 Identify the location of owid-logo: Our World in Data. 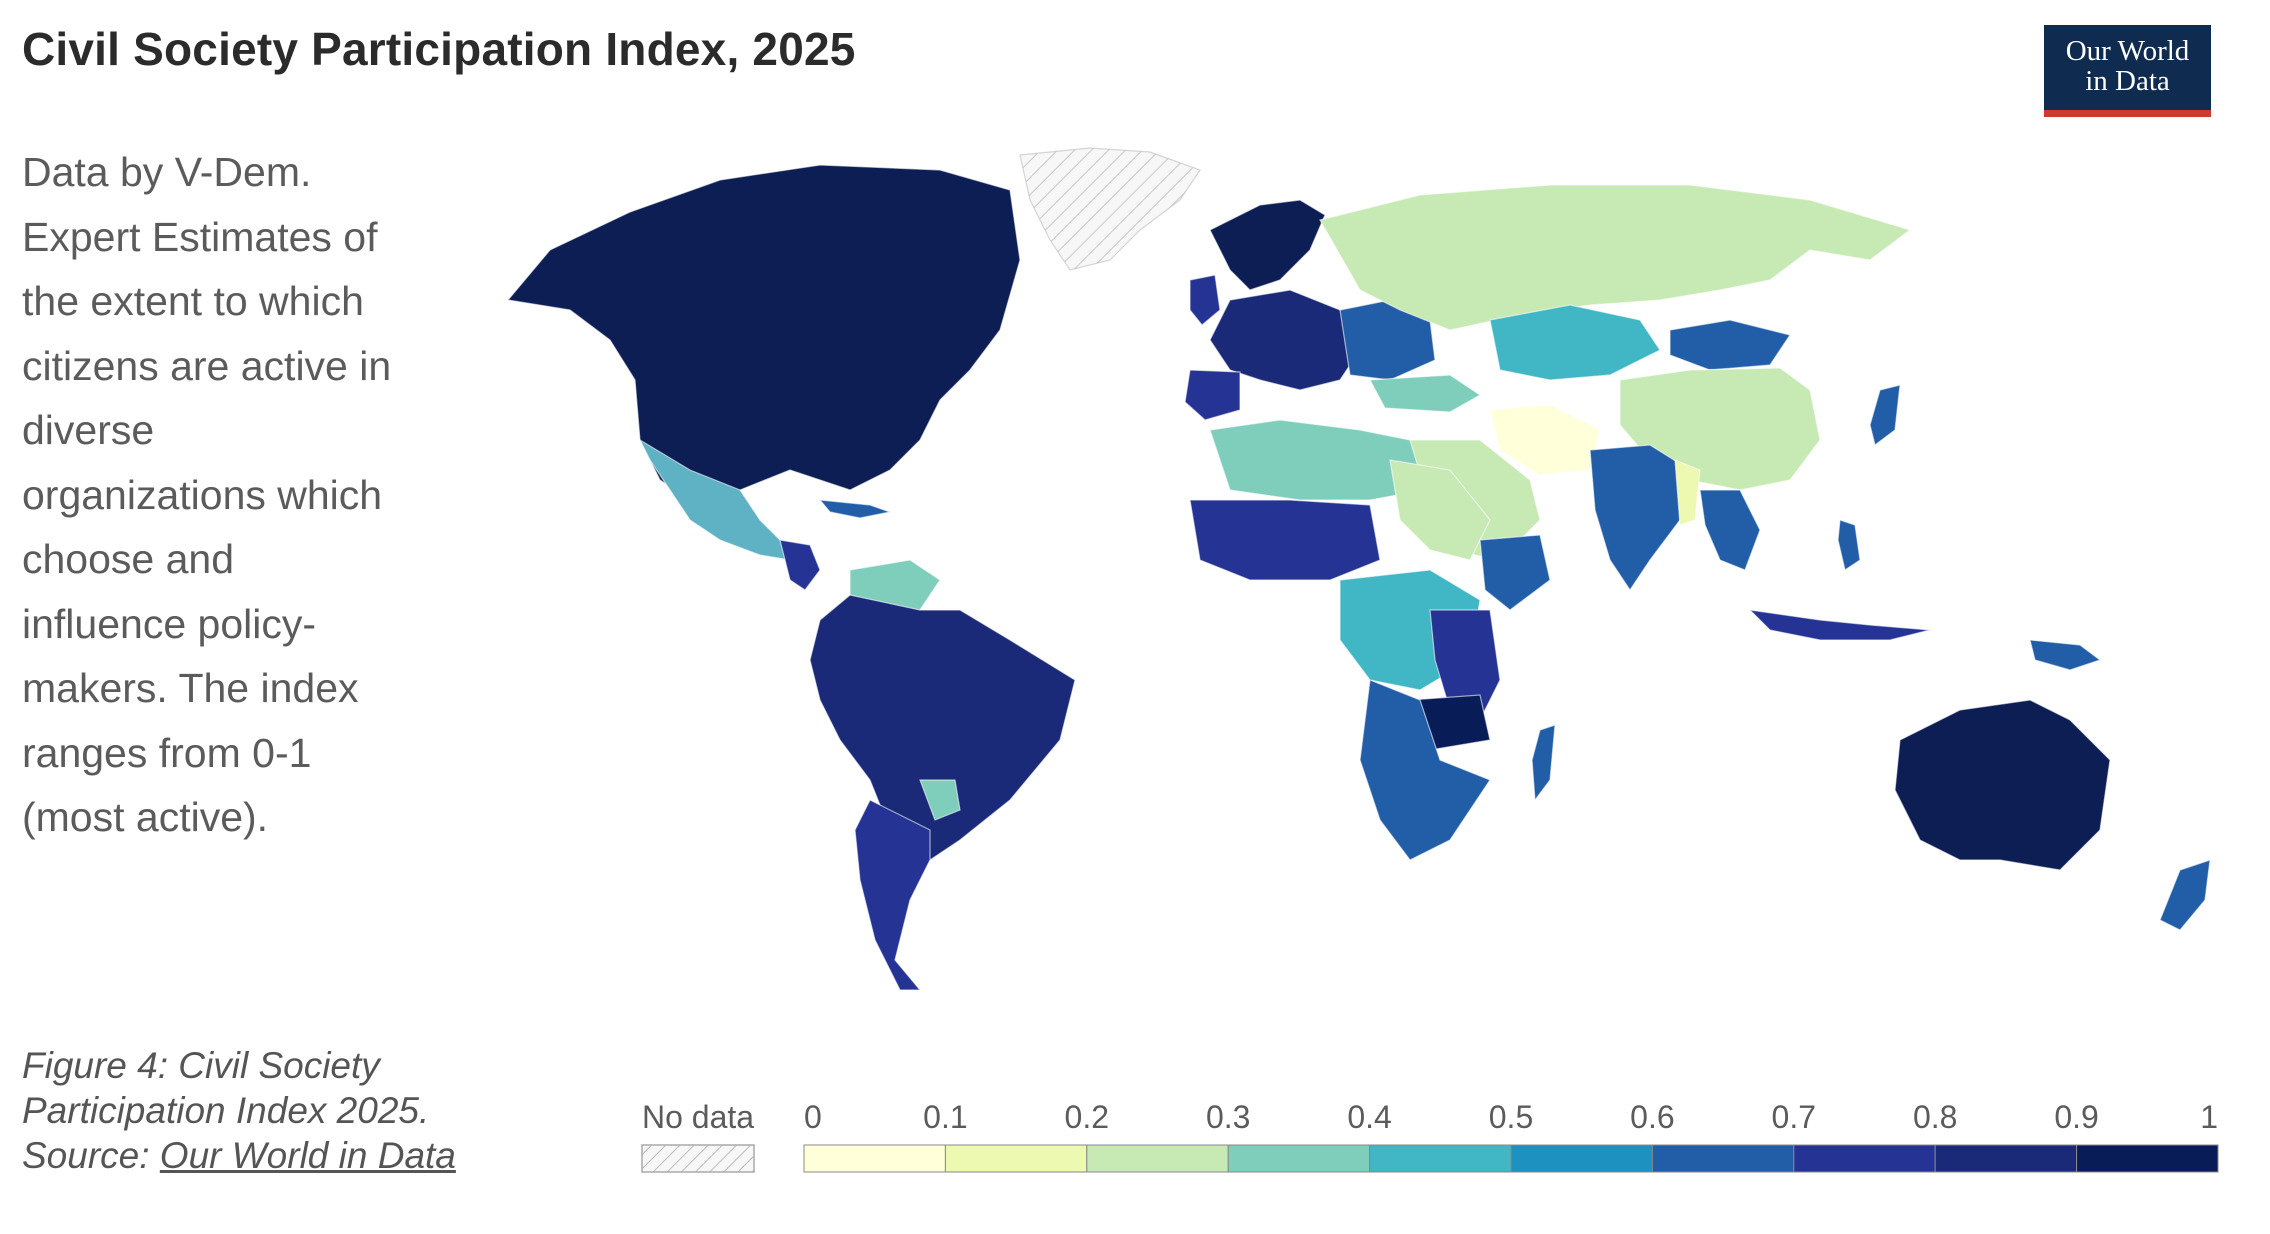
(2127, 71).